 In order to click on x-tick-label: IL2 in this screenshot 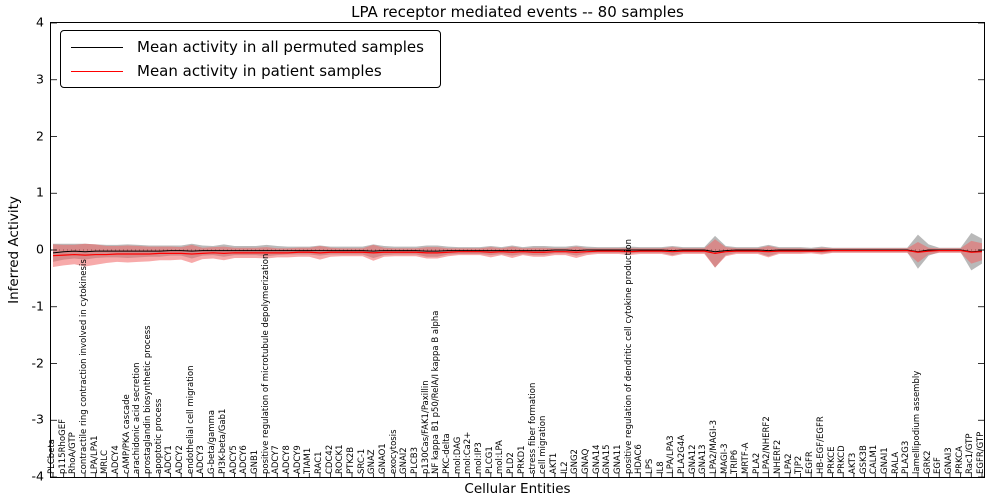, I will do `click(564, 467)`.